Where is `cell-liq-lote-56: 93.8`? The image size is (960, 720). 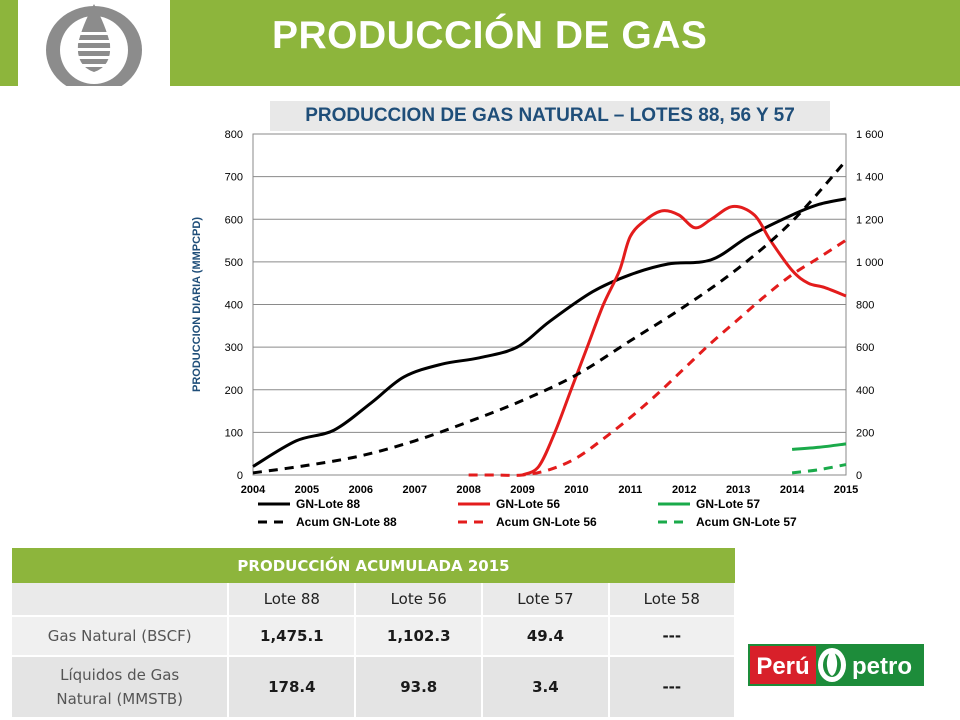 cell-liq-lote-56: 93.8 is located at coordinates (419, 686).